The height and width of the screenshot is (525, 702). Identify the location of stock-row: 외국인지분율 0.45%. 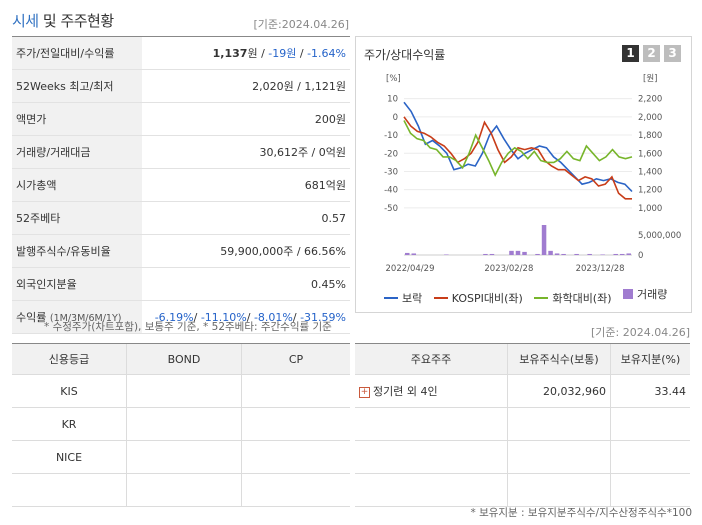
(181, 284).